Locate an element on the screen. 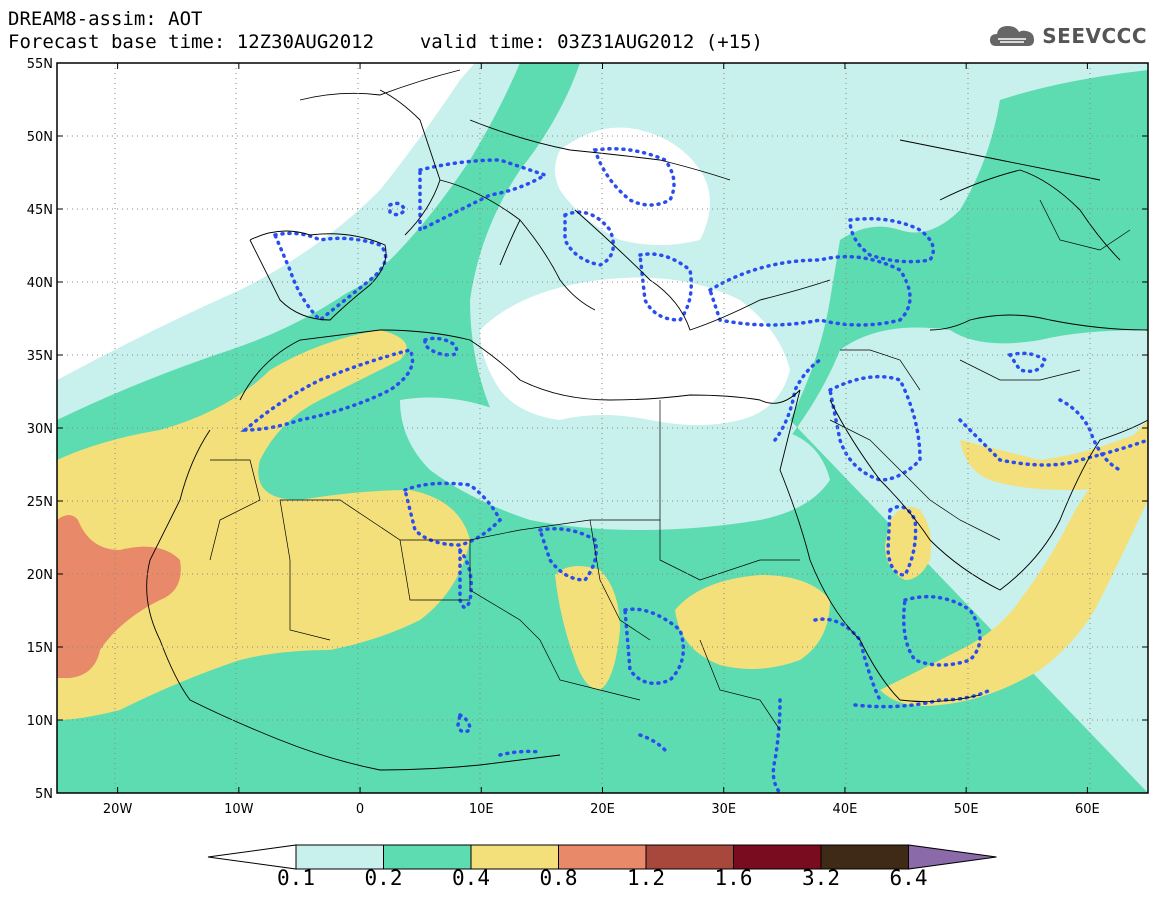  aot-band-0.4-0.8-gulf is located at coordinates (1054, 460).